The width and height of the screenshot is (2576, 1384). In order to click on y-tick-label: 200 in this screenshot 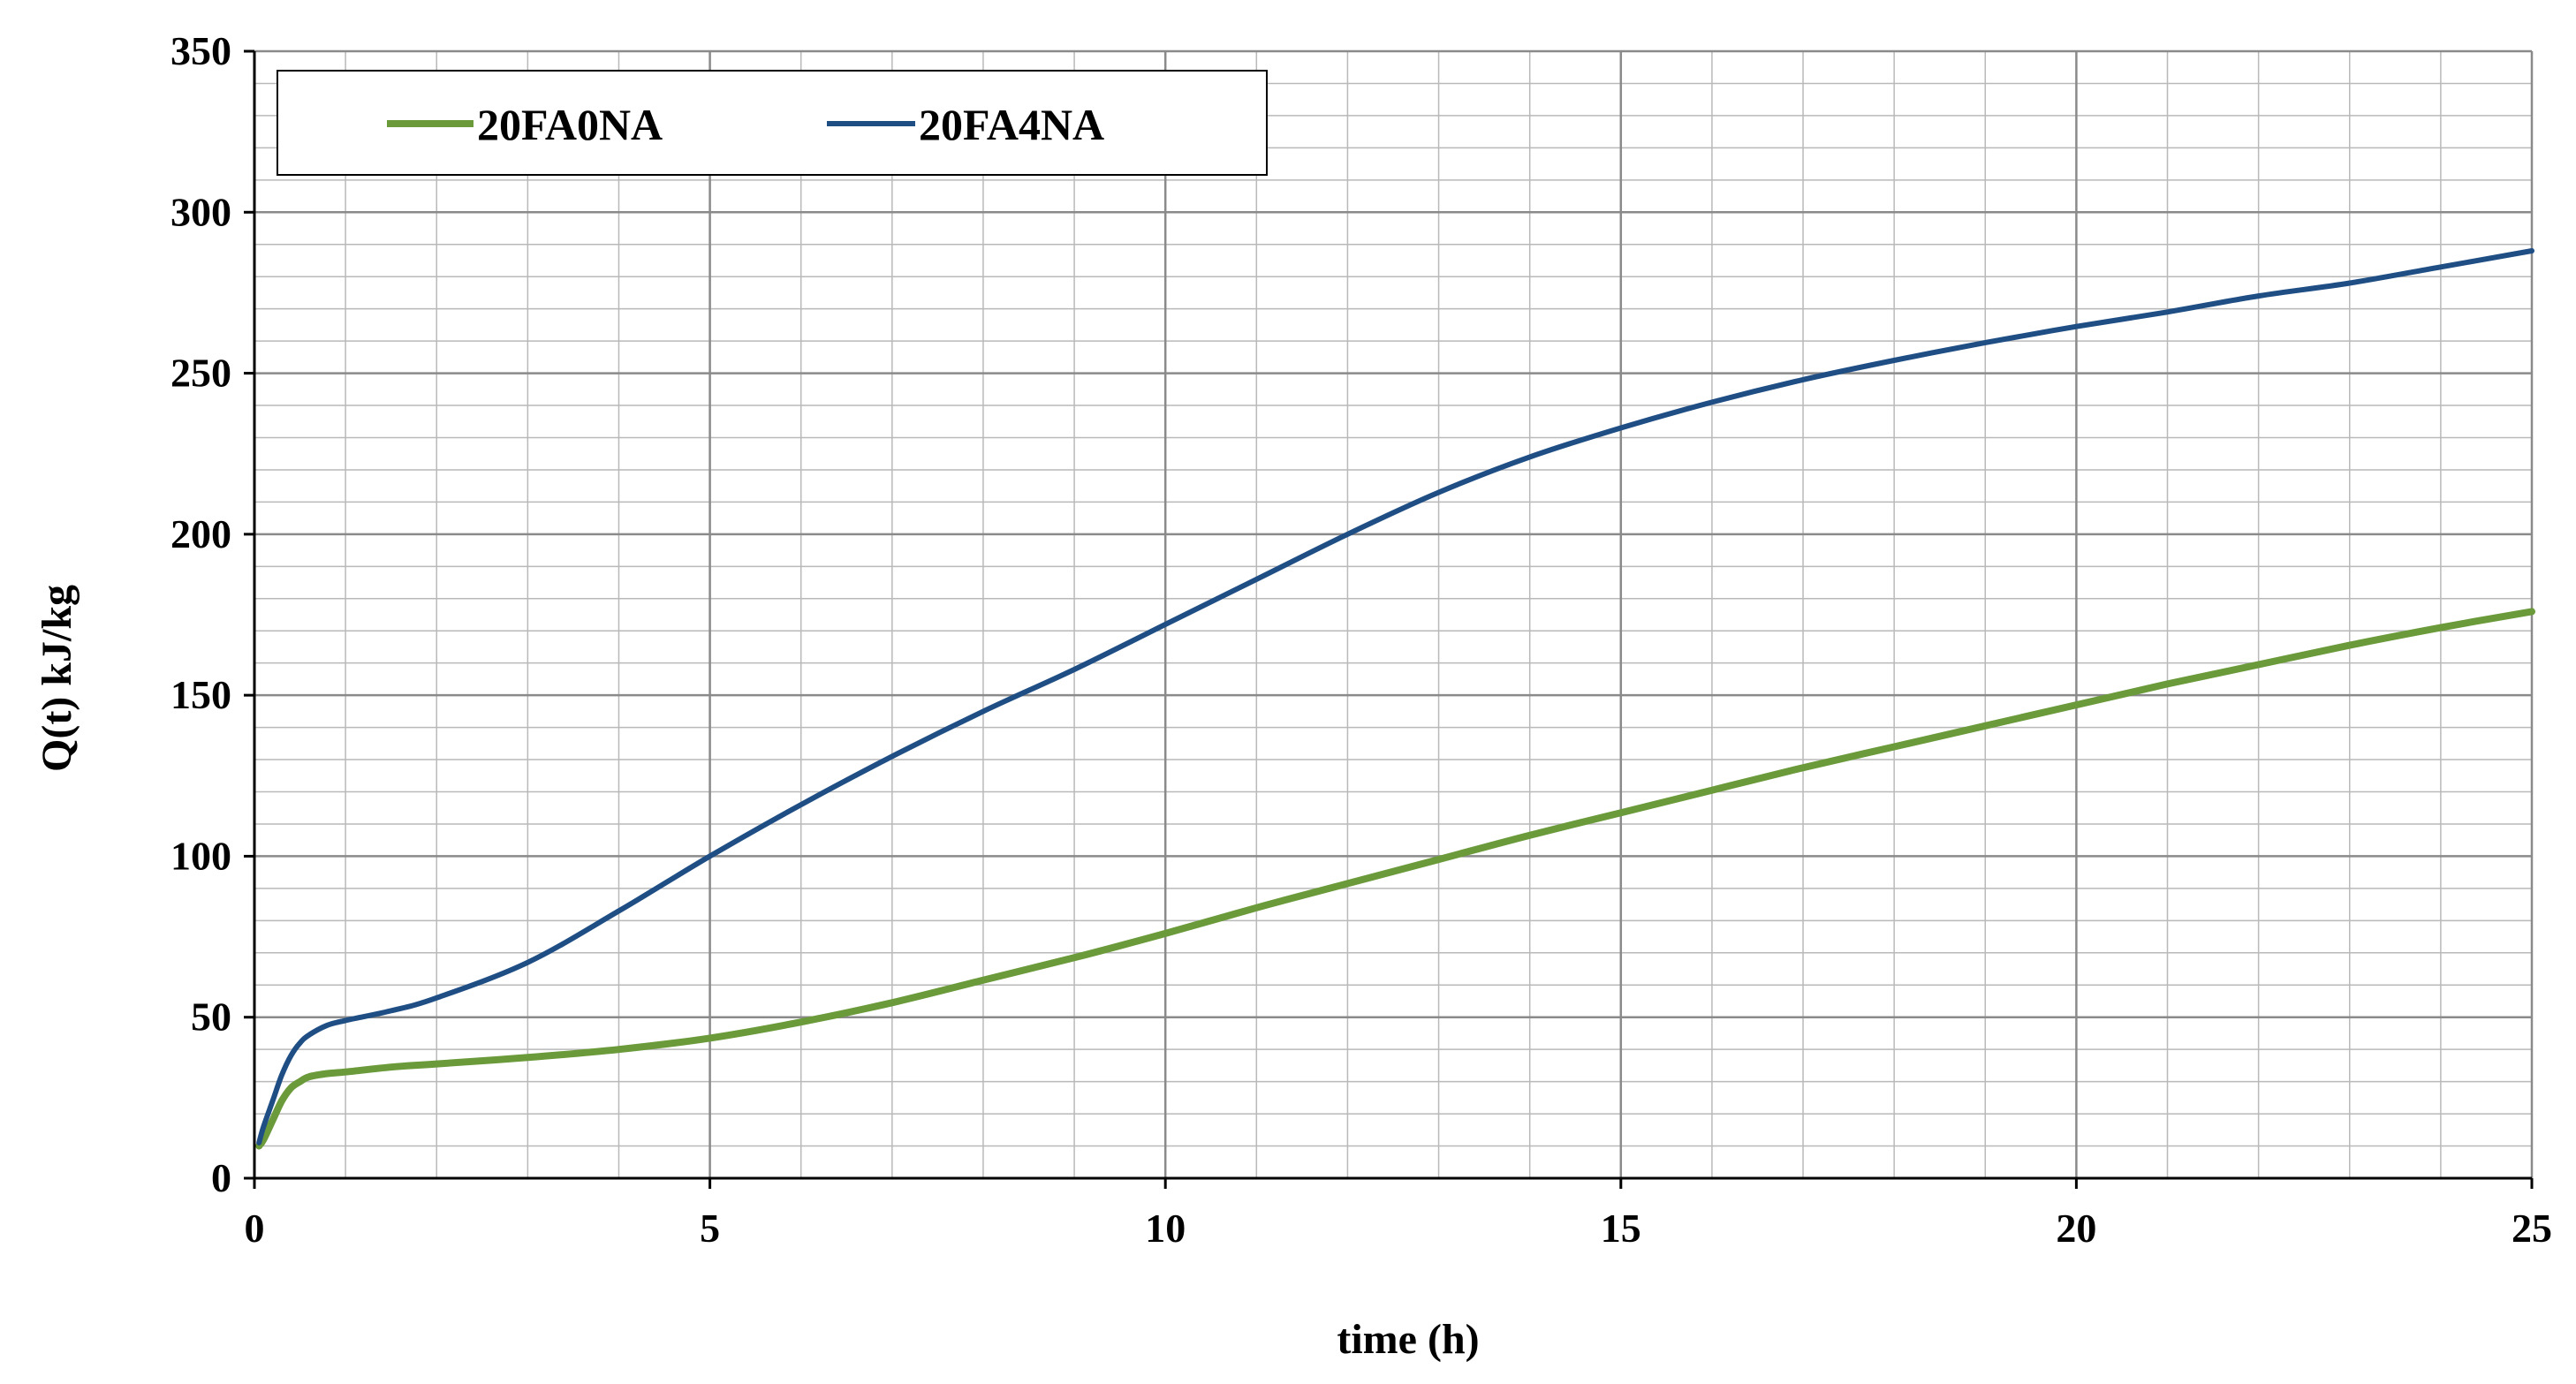, I will do `click(201, 533)`.